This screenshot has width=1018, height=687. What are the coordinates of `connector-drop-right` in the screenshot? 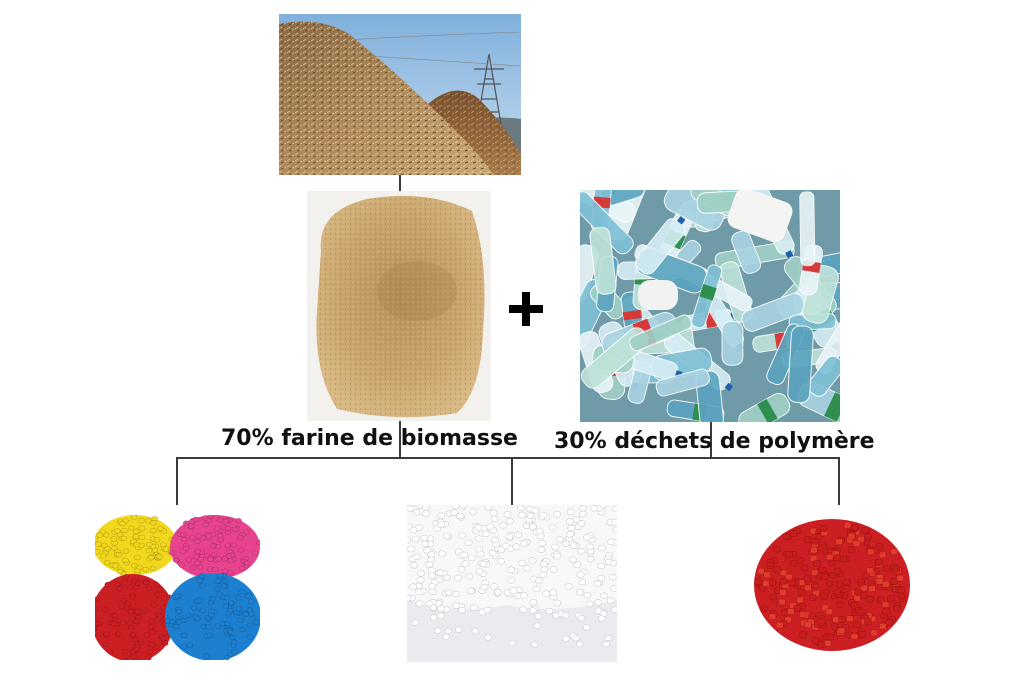 It's located at (839, 481).